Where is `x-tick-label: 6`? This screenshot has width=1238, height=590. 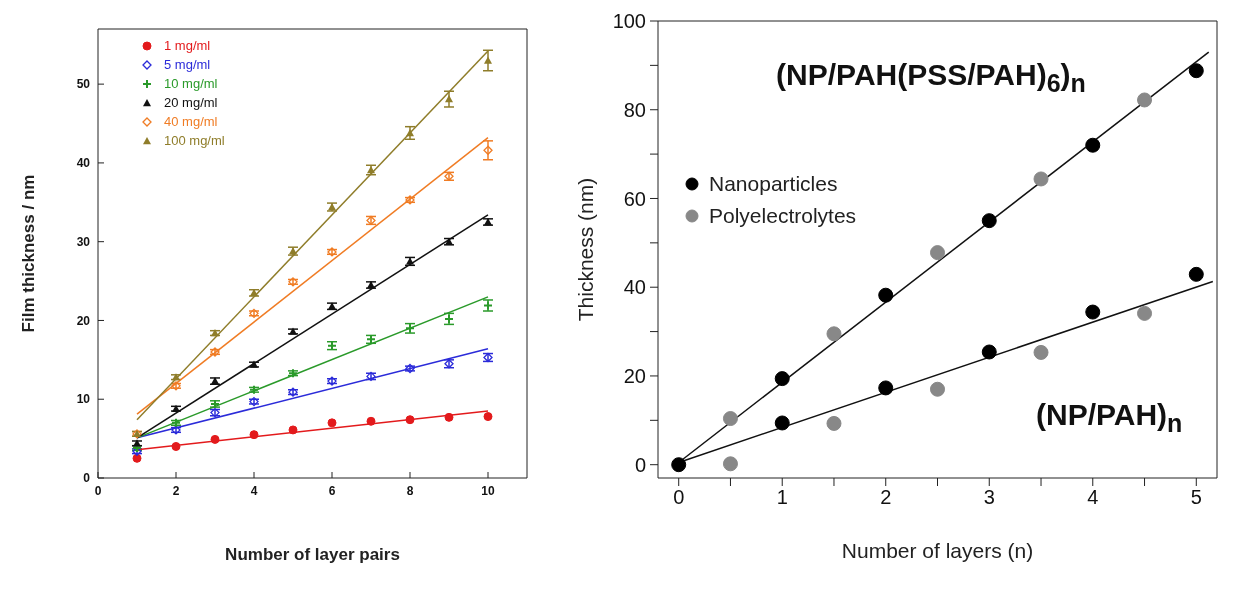 x-tick-label: 6 is located at coordinates (332, 490).